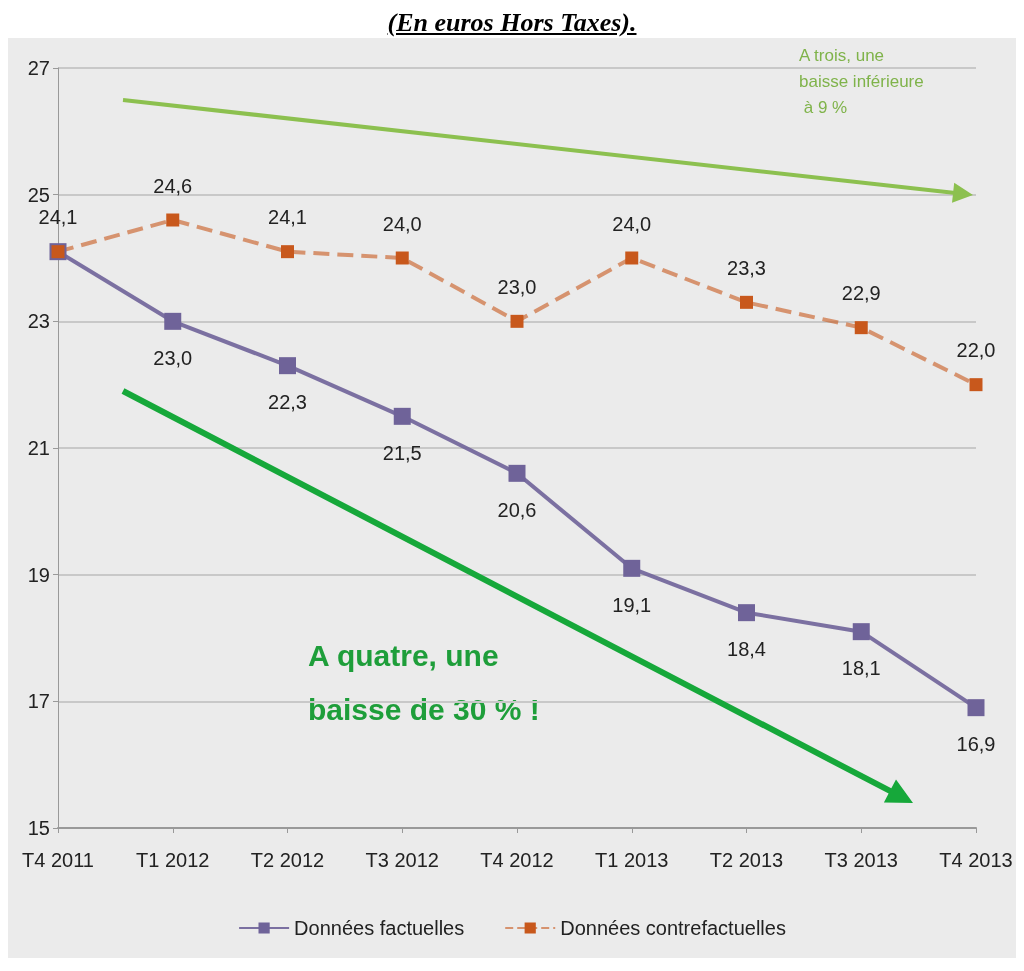  Describe the element at coordinates (512, 23) in the screenshot. I see `chart-title: (En euros Hors Taxes).` at that location.